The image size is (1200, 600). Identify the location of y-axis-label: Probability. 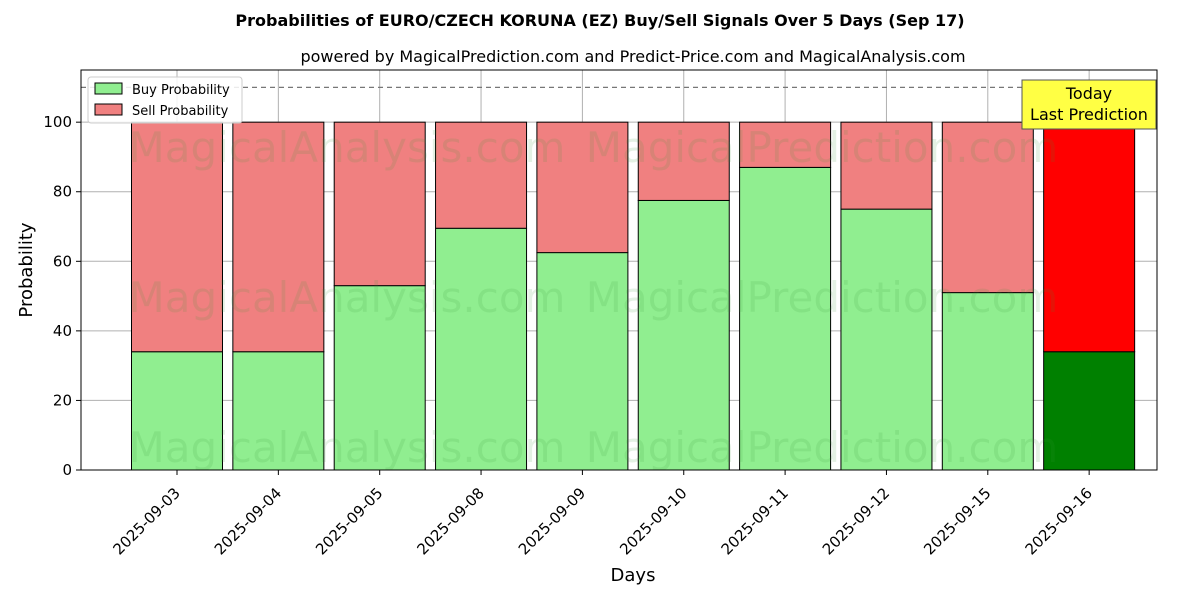
(26, 269).